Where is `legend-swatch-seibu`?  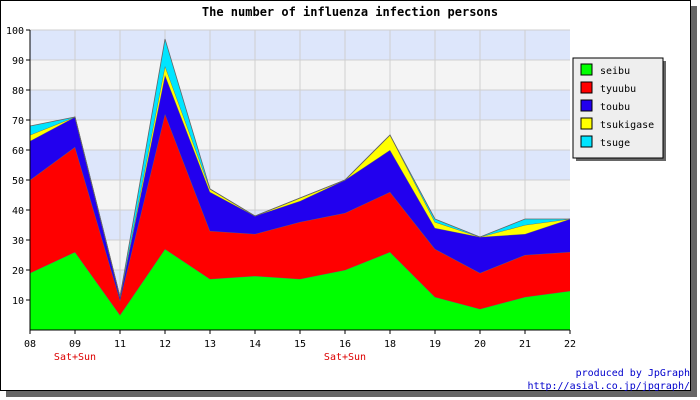
legend-swatch-seibu is located at coordinates (586, 69).